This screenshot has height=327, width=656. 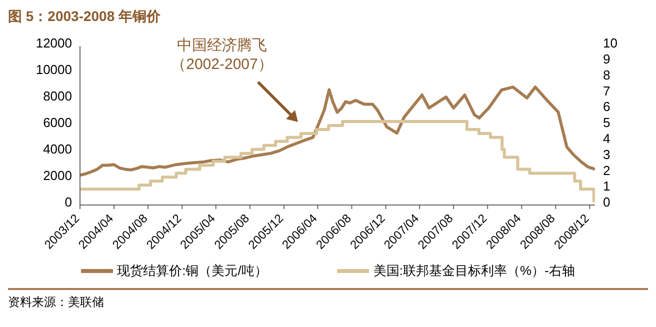 I want to click on text: 资料来源：美联储, so click(x=56, y=302).